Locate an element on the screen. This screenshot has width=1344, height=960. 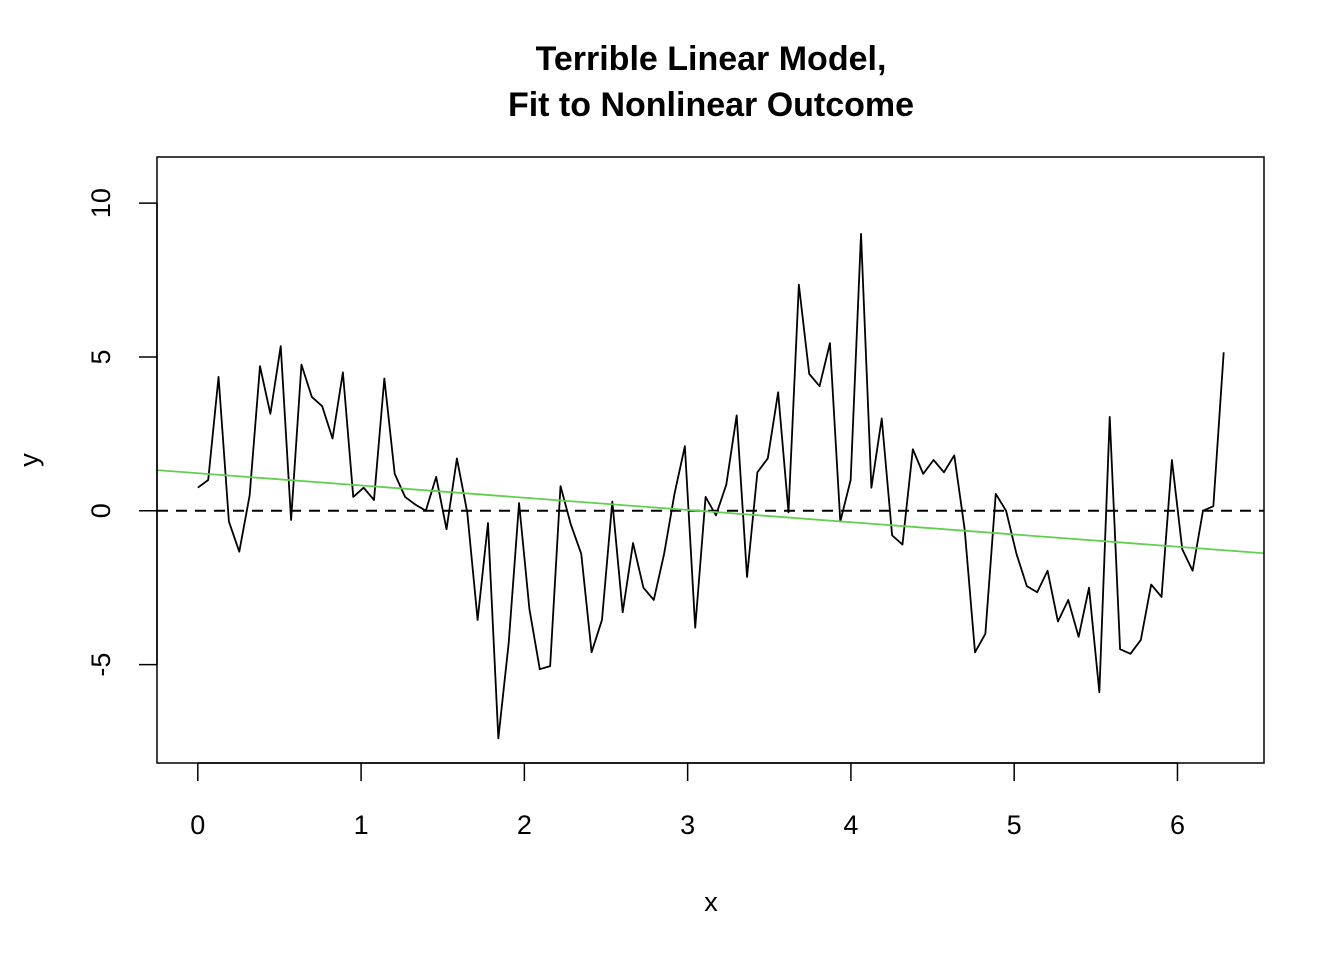
chart-title-line-2: Fit to Nonlinear Outcome is located at coordinates (711, 105).